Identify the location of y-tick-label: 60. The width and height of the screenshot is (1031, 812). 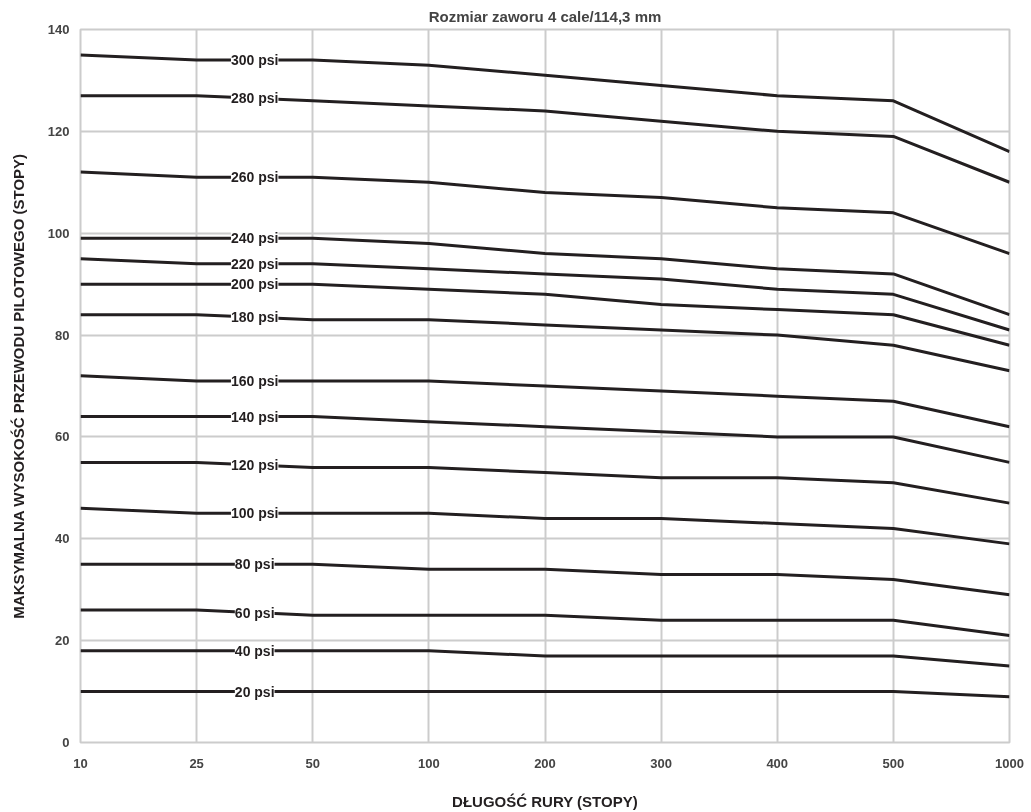
(62, 437).